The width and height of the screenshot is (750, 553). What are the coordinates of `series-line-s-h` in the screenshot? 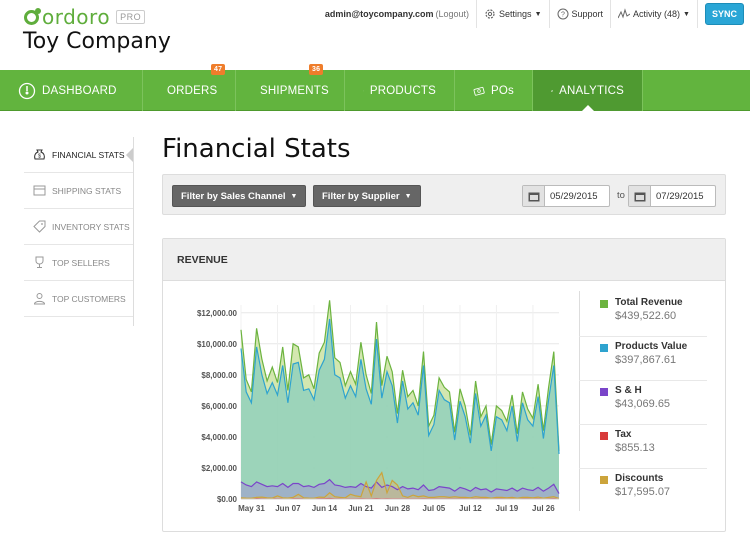 It's located at (400, 486).